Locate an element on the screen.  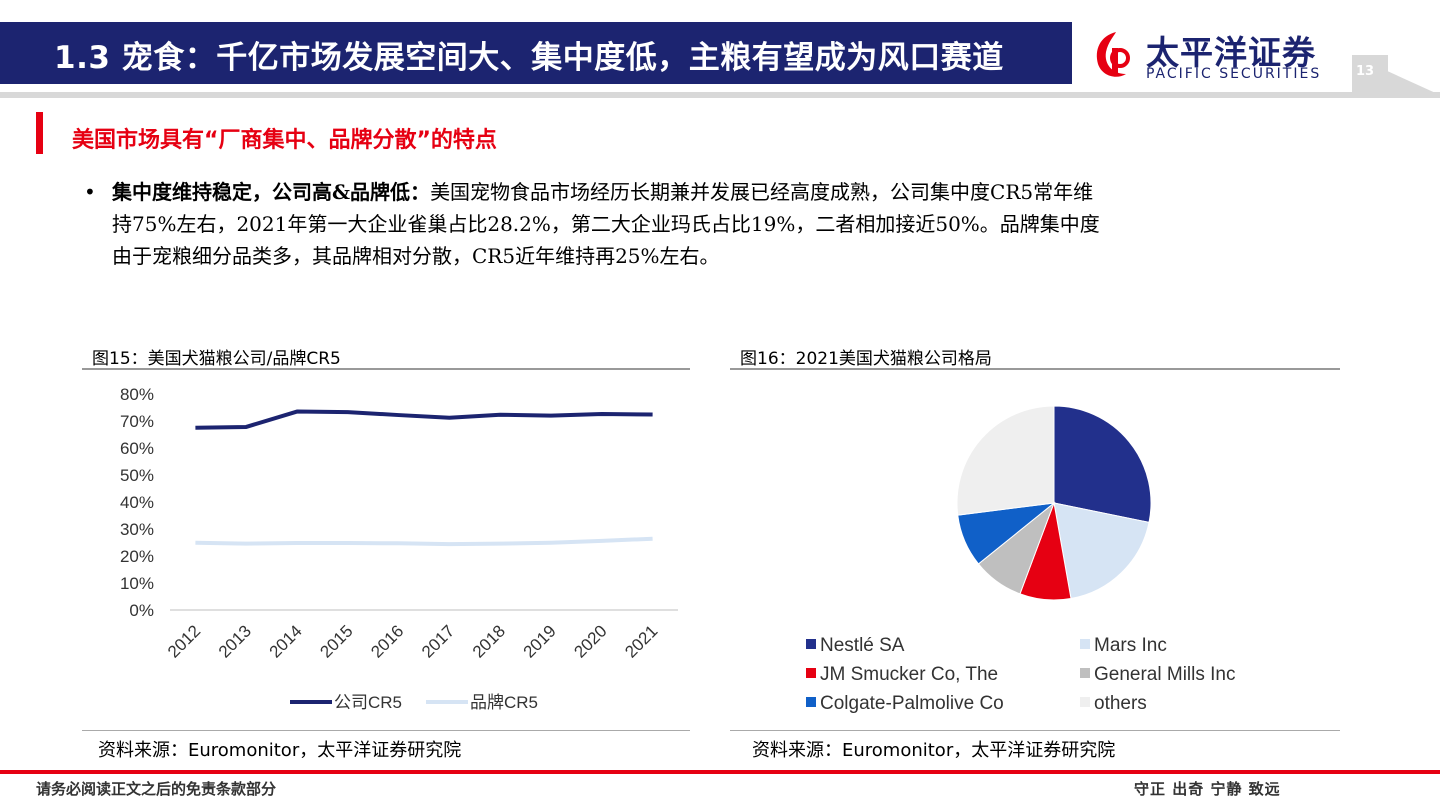
page-title: 1.3 宠食：千亿市场发展空间大、集中度低，主粮有望成为风口赛道 is located at coordinates (529, 58).